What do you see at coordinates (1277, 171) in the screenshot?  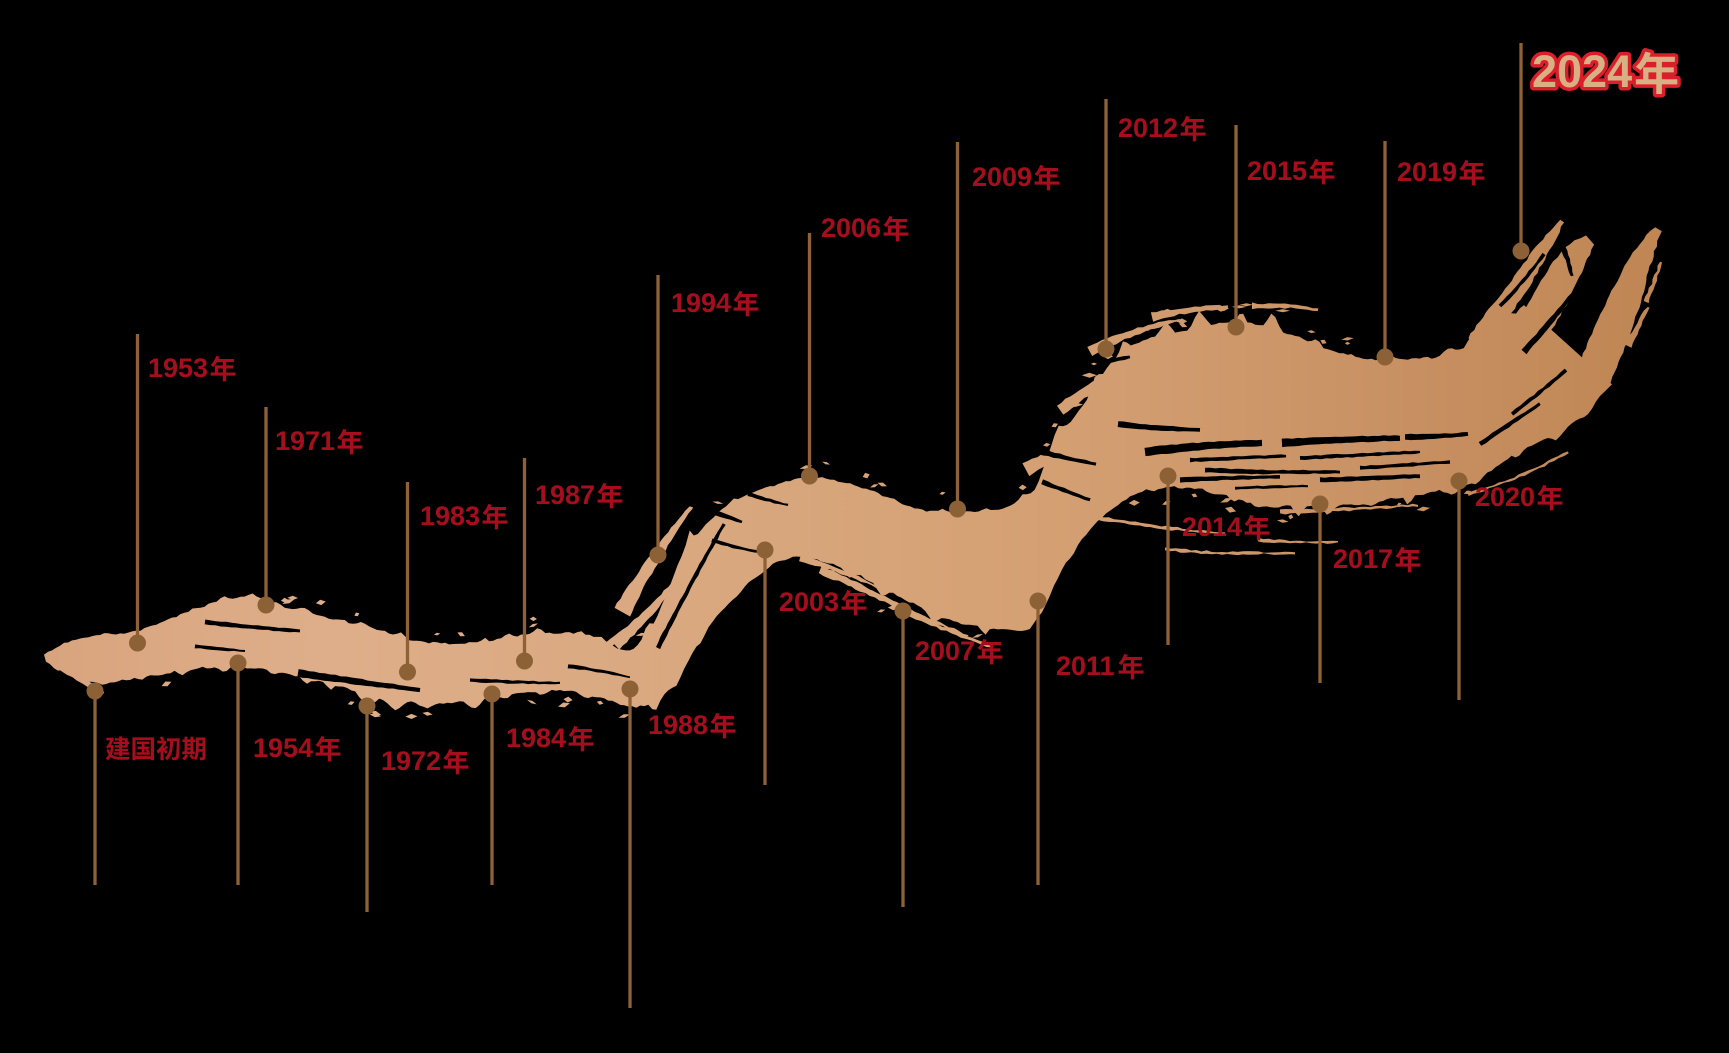 I see `svg-text: 2015` at bounding box center [1277, 171].